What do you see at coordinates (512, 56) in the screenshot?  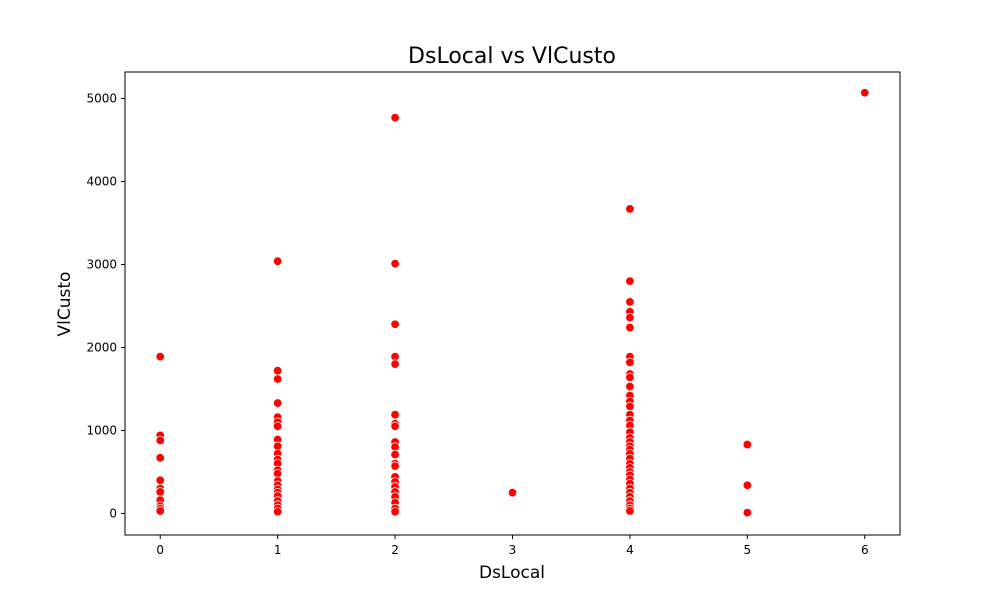 I see `chart-title: DsLocal vs VlCusto` at bounding box center [512, 56].